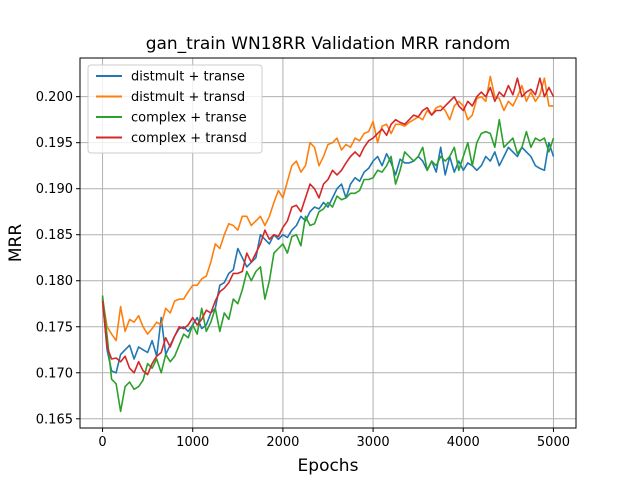  I want to click on x-tick-label: 4000, so click(463, 442).